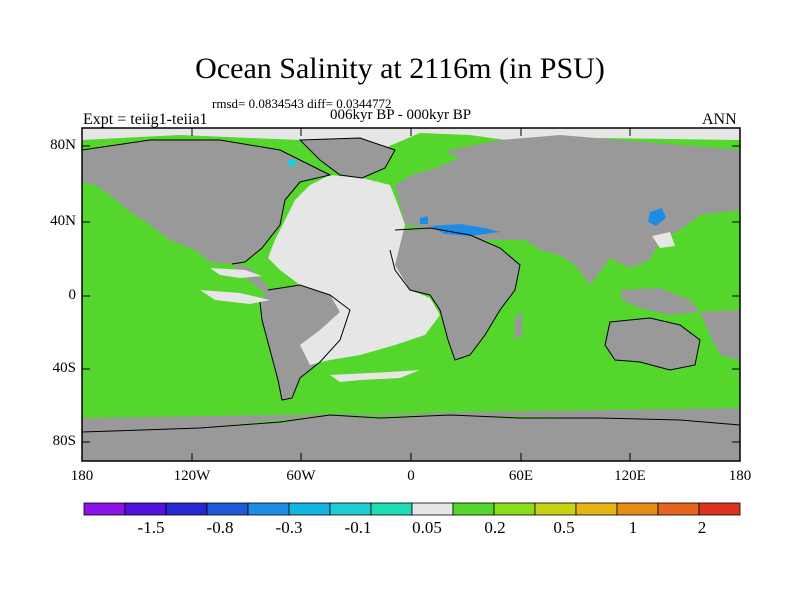 The image size is (800, 600). What do you see at coordinates (427, 527) in the screenshot?
I see `colorbar-label: 0.05` at bounding box center [427, 527].